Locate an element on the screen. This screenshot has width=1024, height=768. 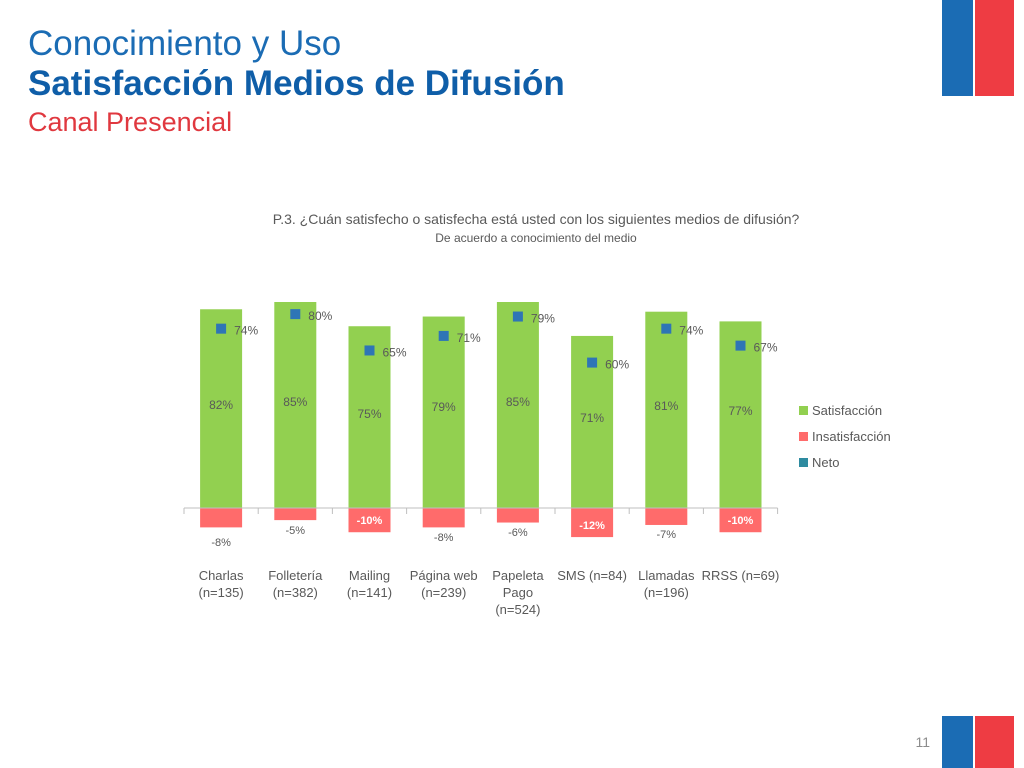
x-axis-category-label: SMS (n=84) is located at coordinates (592, 575).